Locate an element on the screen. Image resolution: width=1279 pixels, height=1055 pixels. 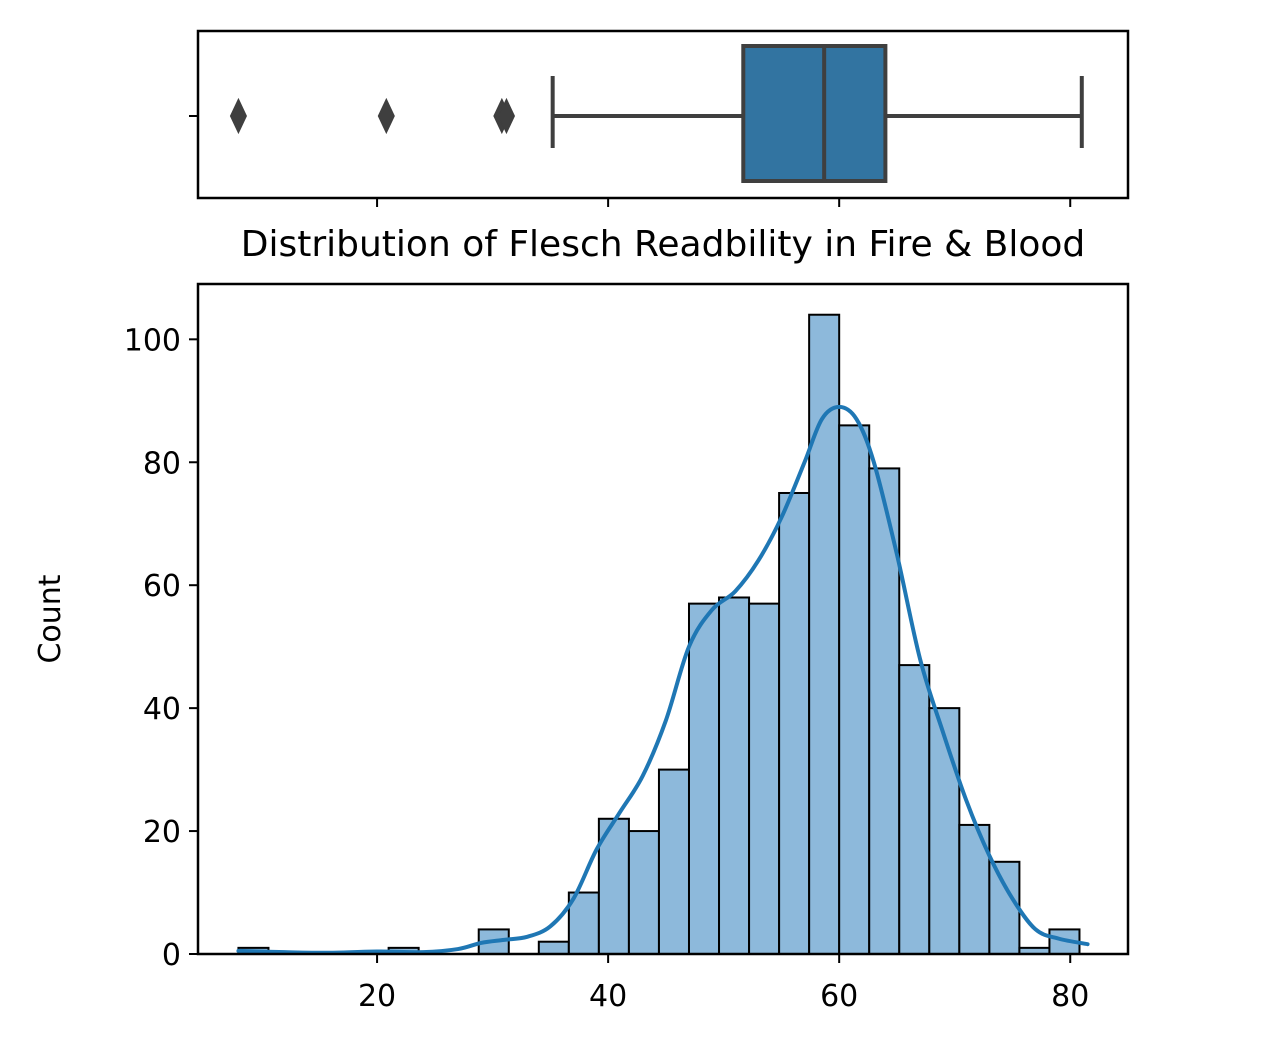
iqr-box is located at coordinates (814, 113).